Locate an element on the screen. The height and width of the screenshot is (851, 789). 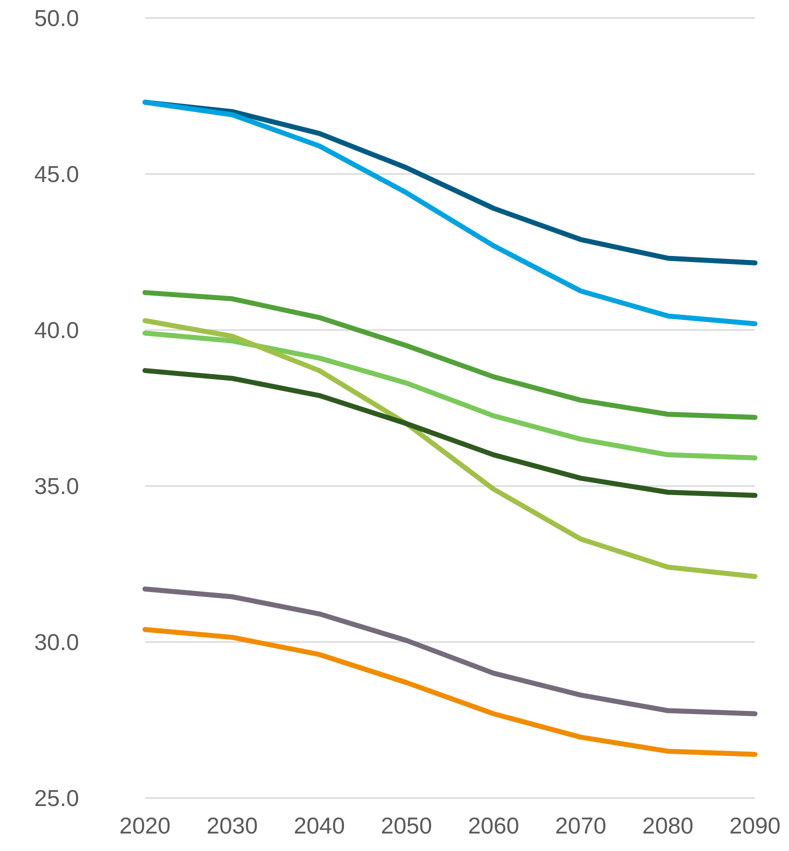
x-tick-label: 2020 is located at coordinates (145, 825).